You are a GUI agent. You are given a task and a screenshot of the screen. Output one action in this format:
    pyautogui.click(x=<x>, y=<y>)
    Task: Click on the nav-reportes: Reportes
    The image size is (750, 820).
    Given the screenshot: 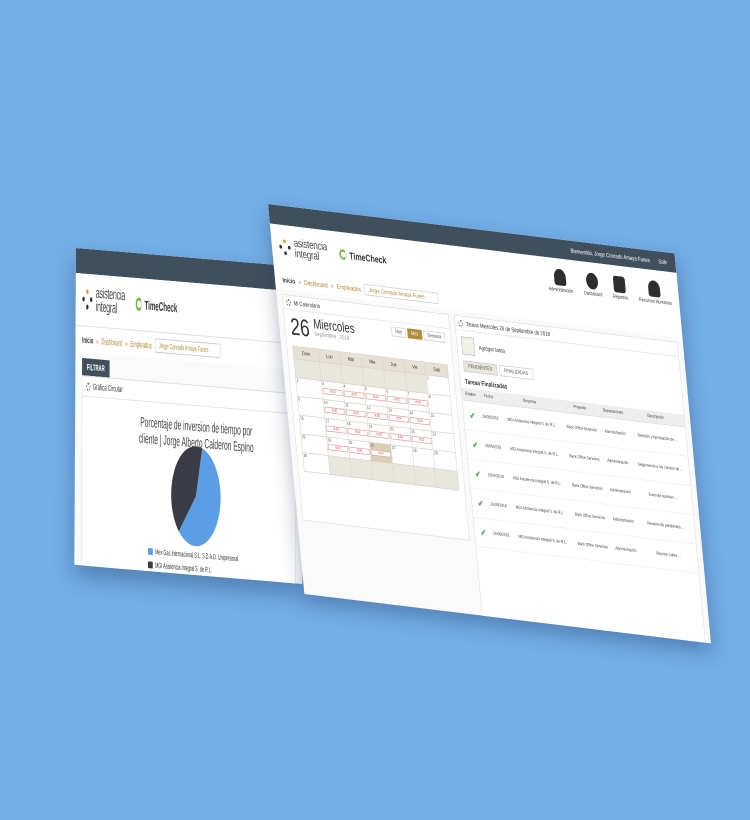 What is the action you would take?
    pyautogui.click(x=620, y=288)
    